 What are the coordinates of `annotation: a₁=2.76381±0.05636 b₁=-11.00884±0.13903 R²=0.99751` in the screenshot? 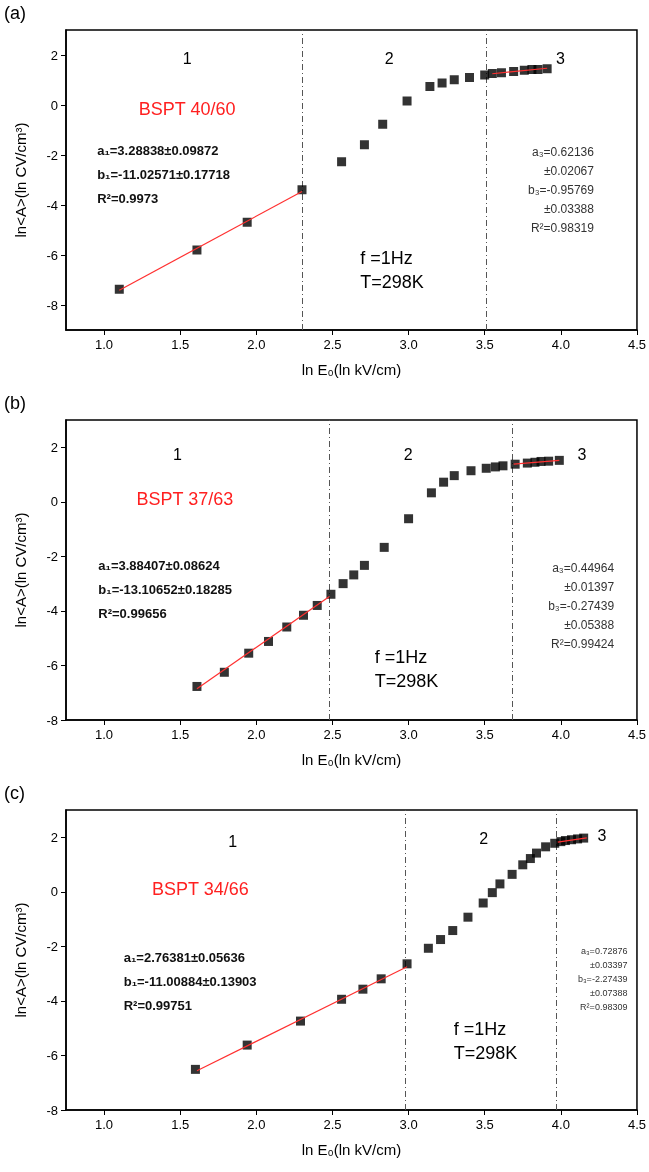 It's located at (190, 982).